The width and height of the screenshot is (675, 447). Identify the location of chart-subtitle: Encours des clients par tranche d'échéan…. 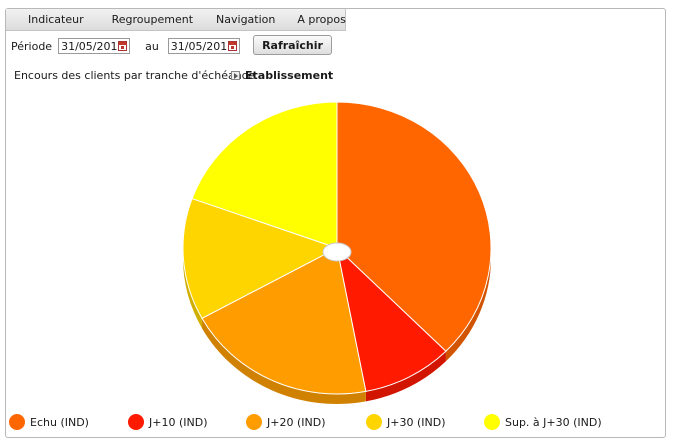
(134, 75).